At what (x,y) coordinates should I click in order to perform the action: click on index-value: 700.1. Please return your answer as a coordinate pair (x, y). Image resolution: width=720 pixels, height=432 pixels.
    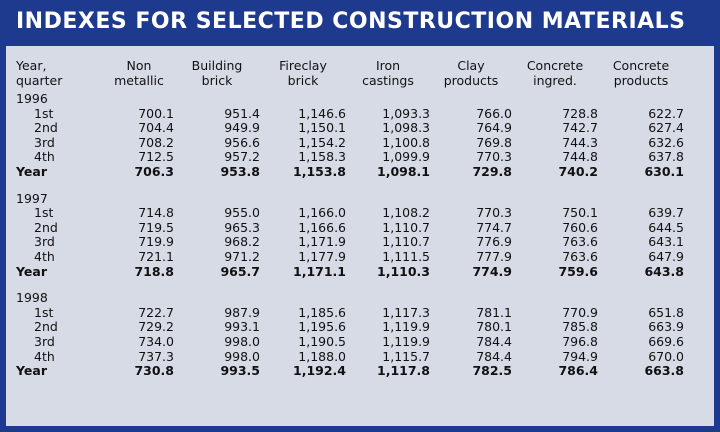
    Looking at the image, I should click on (156, 113).